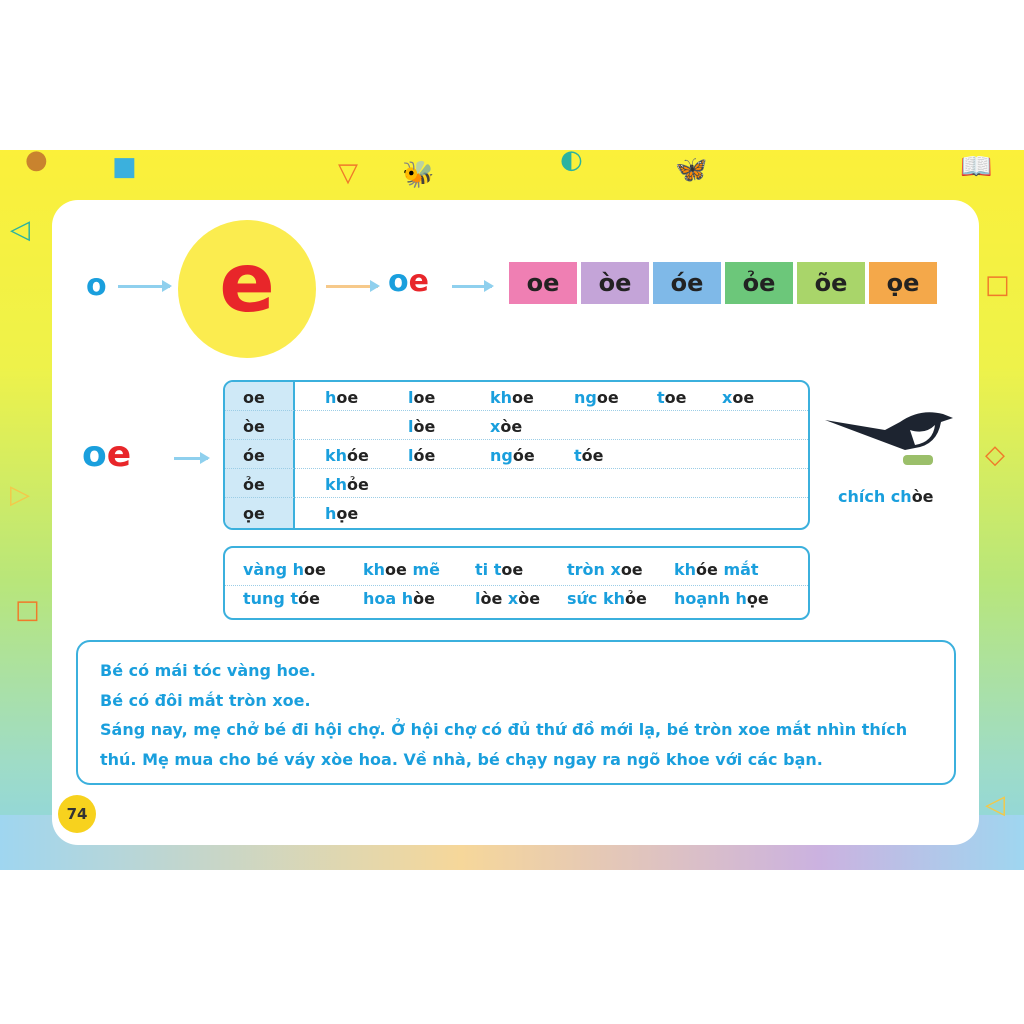 This screenshot has height=1024, width=1024. I want to click on rhyme-cell: óe, so click(254, 455).